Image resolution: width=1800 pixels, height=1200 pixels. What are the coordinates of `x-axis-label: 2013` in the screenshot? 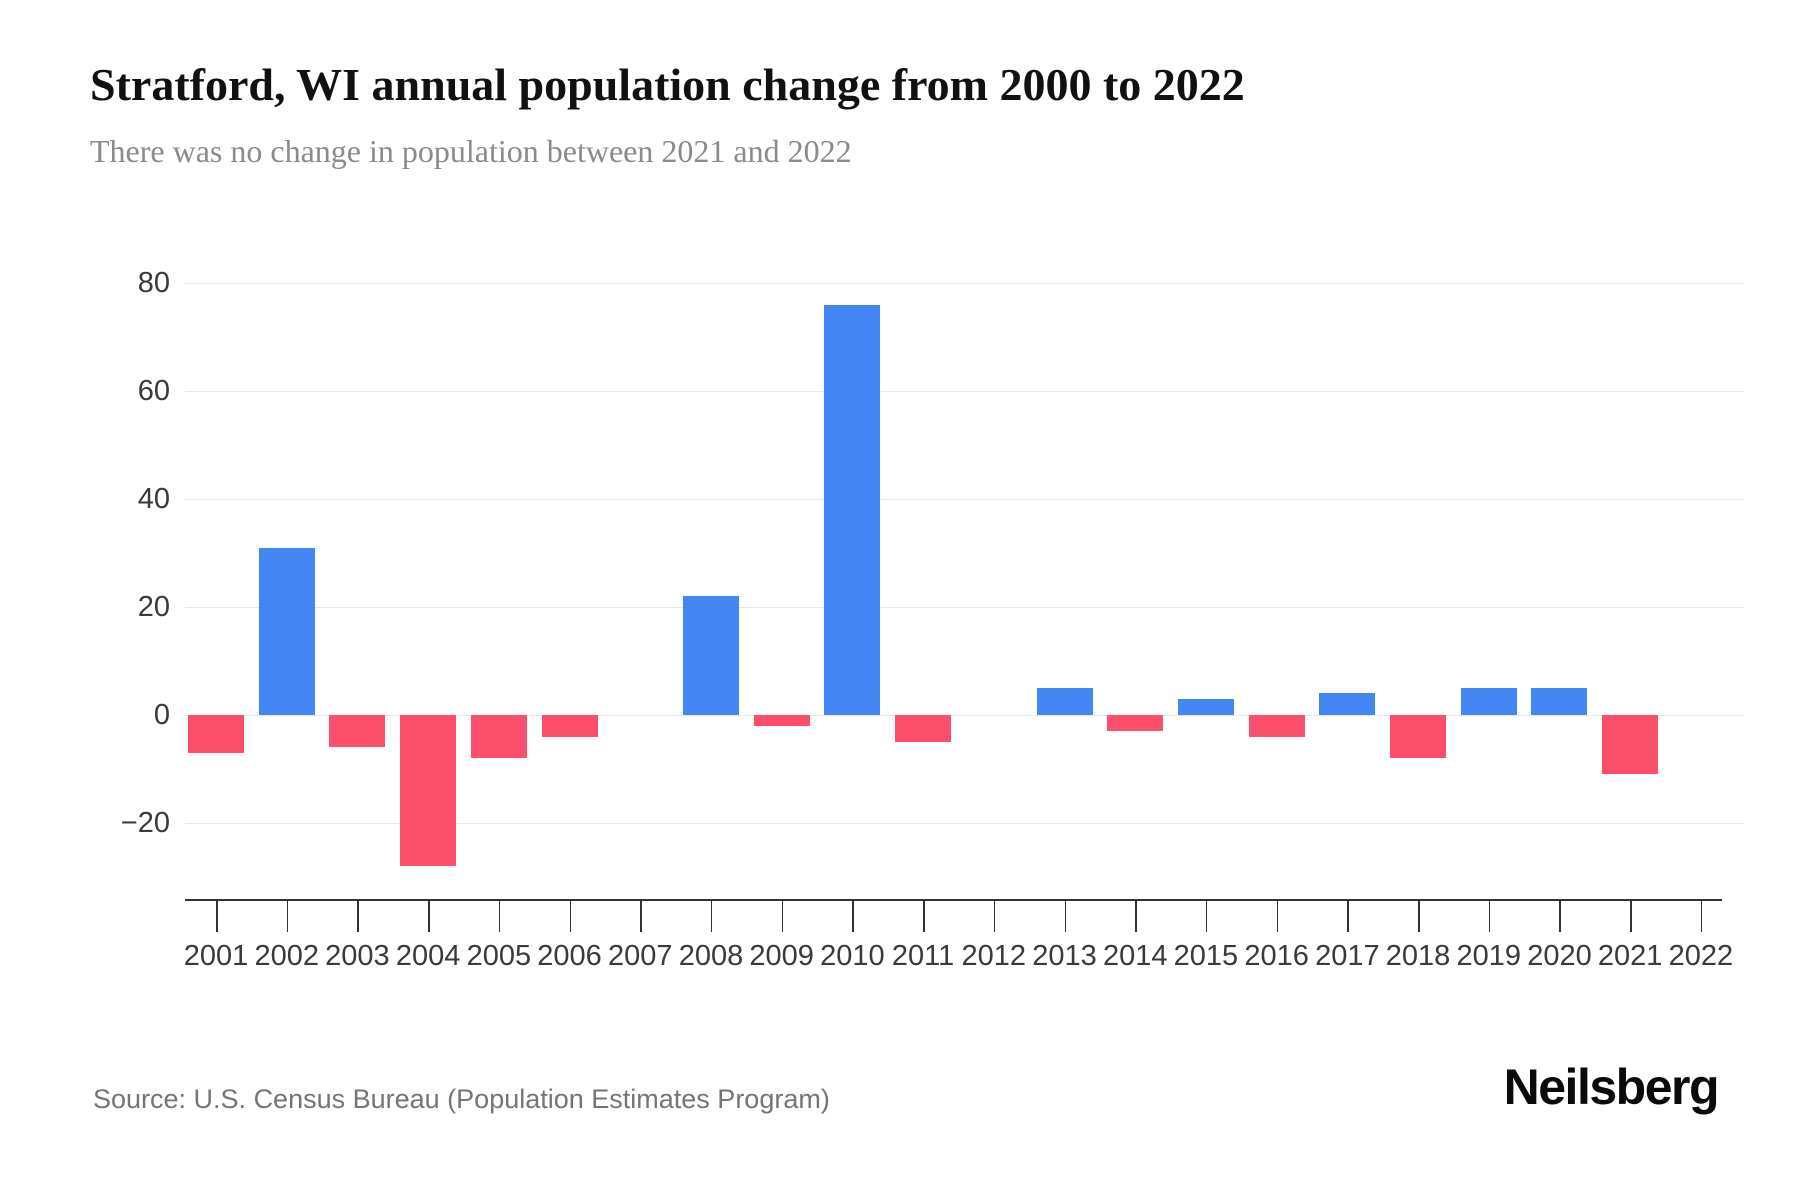 It's located at (1064, 956).